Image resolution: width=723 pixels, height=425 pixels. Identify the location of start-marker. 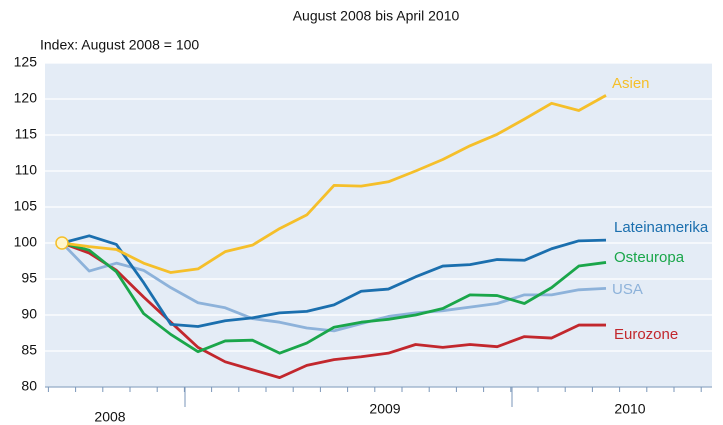
(62, 243).